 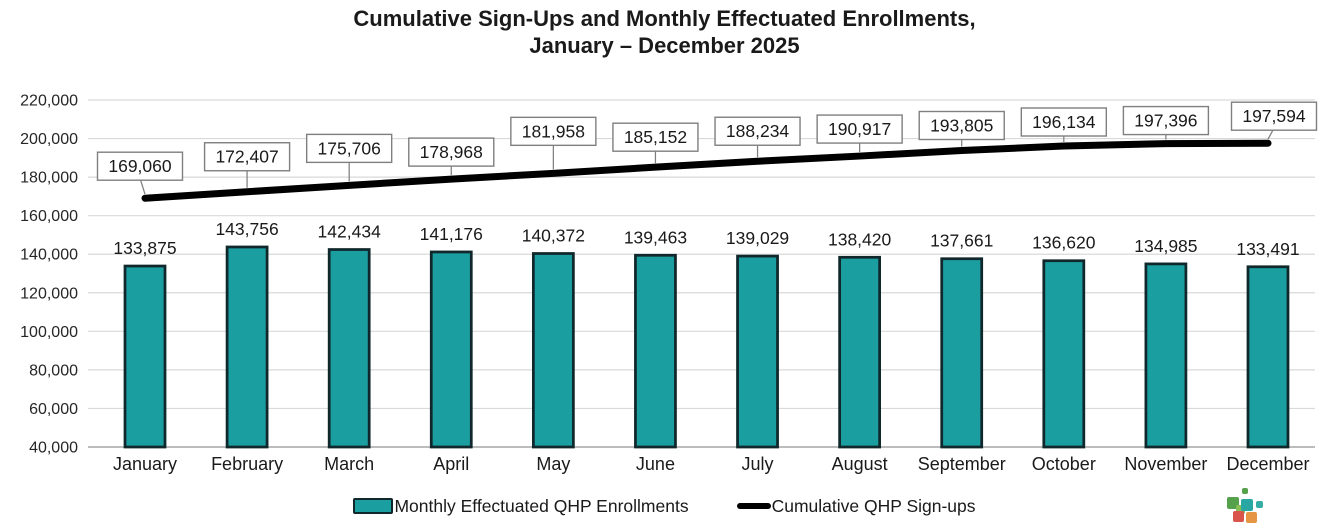 What do you see at coordinates (873, 505) in the screenshot?
I see `legend-label-line: Cumulative QHP Sign-ups` at bounding box center [873, 505].